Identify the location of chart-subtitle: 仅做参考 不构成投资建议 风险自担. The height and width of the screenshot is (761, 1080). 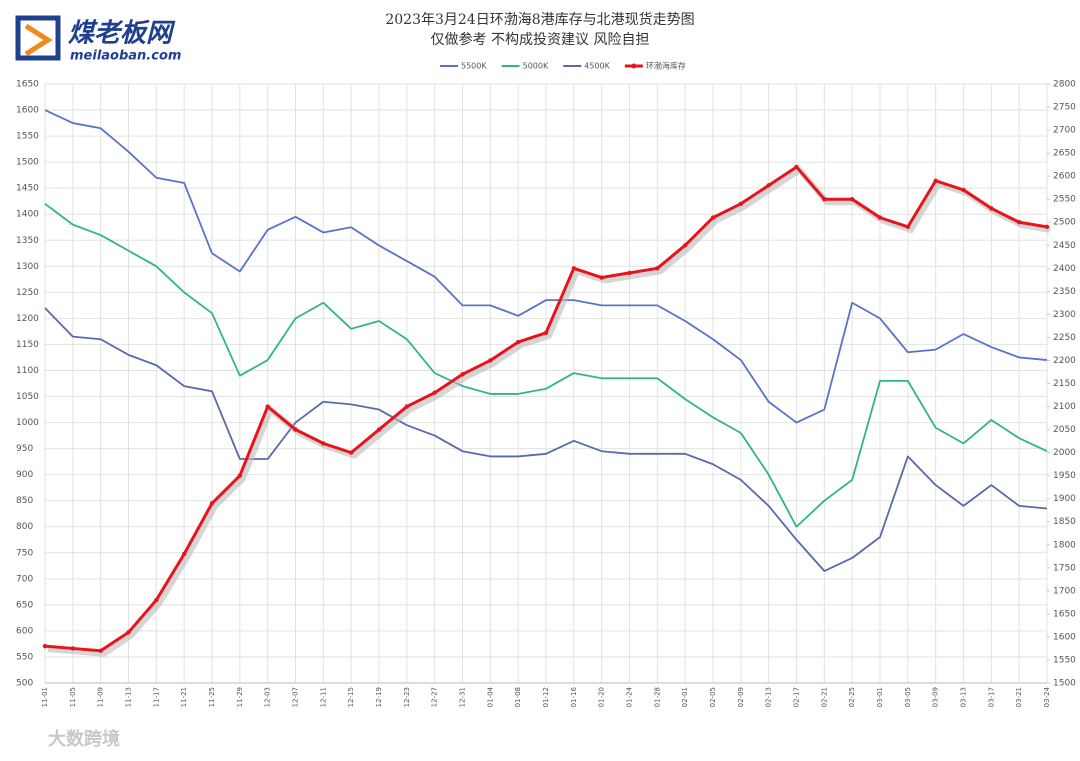
(540, 39).